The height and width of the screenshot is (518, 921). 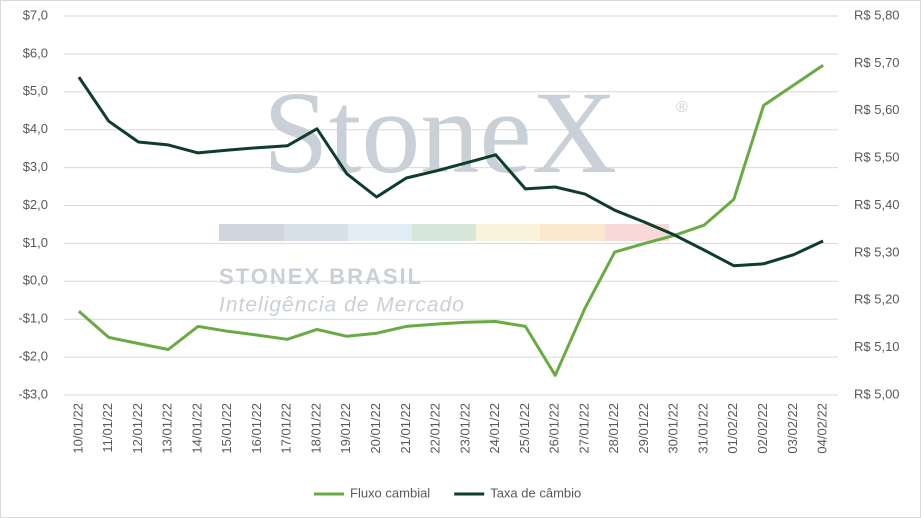 What do you see at coordinates (226, 428) in the screenshot?
I see `x-tick-label: 15/01/22` at bounding box center [226, 428].